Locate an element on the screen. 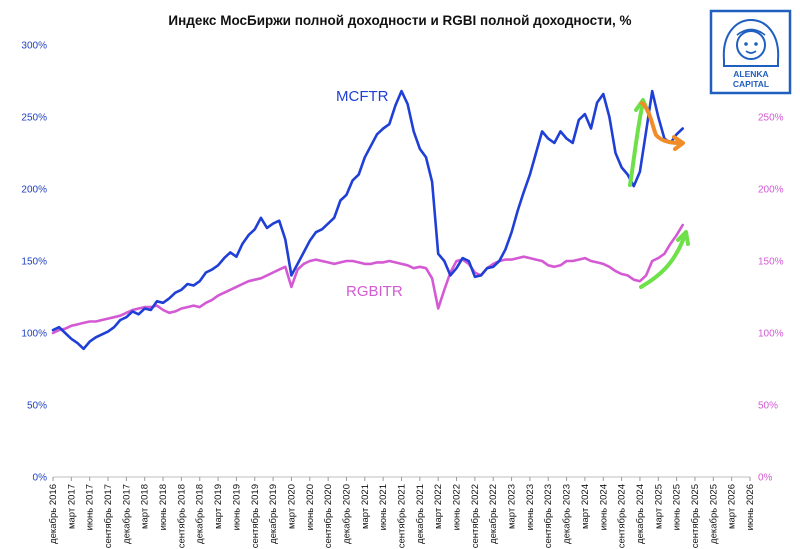 Image resolution: width=800 pixels, height=549 pixels. y-tick-right: 100% is located at coordinates (771, 334).